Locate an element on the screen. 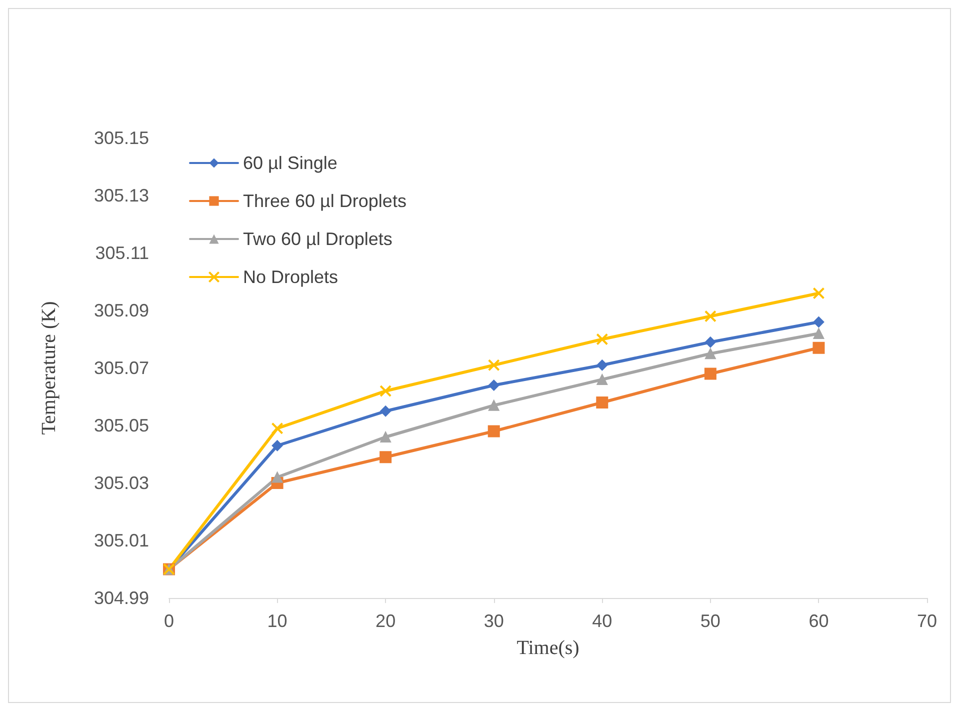  y-tick-label: 305.07 is located at coordinates (121, 368).